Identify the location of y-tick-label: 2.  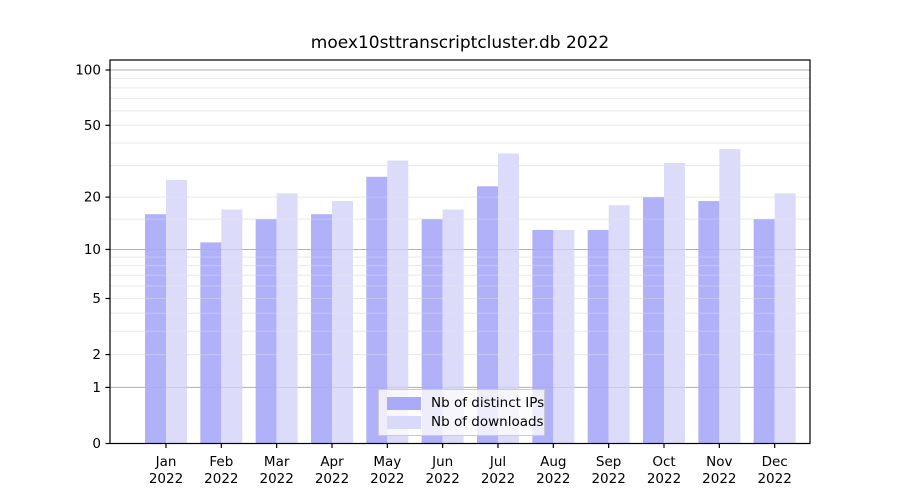
(96, 355).